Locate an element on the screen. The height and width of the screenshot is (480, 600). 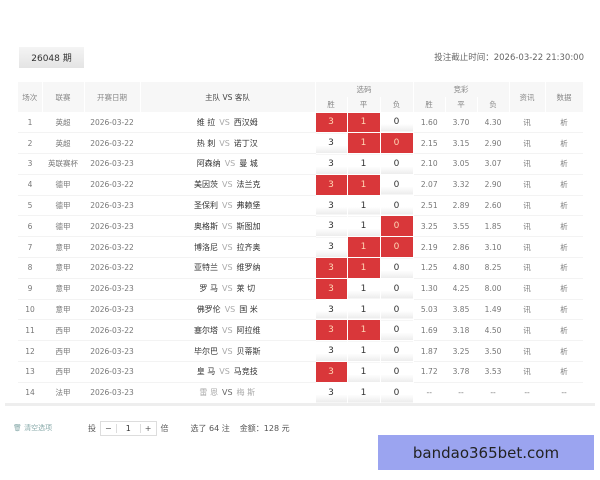
odds-draw: 3.05 is located at coordinates (461, 164).